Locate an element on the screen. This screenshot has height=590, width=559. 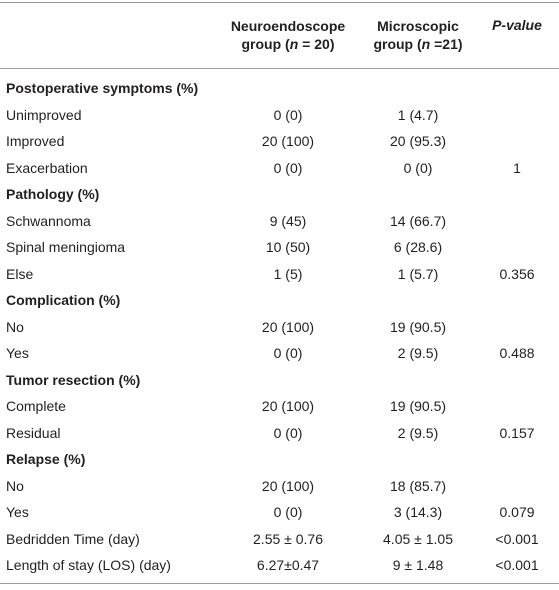
column-header: Microscopic group (n =21) is located at coordinates (417, 35).